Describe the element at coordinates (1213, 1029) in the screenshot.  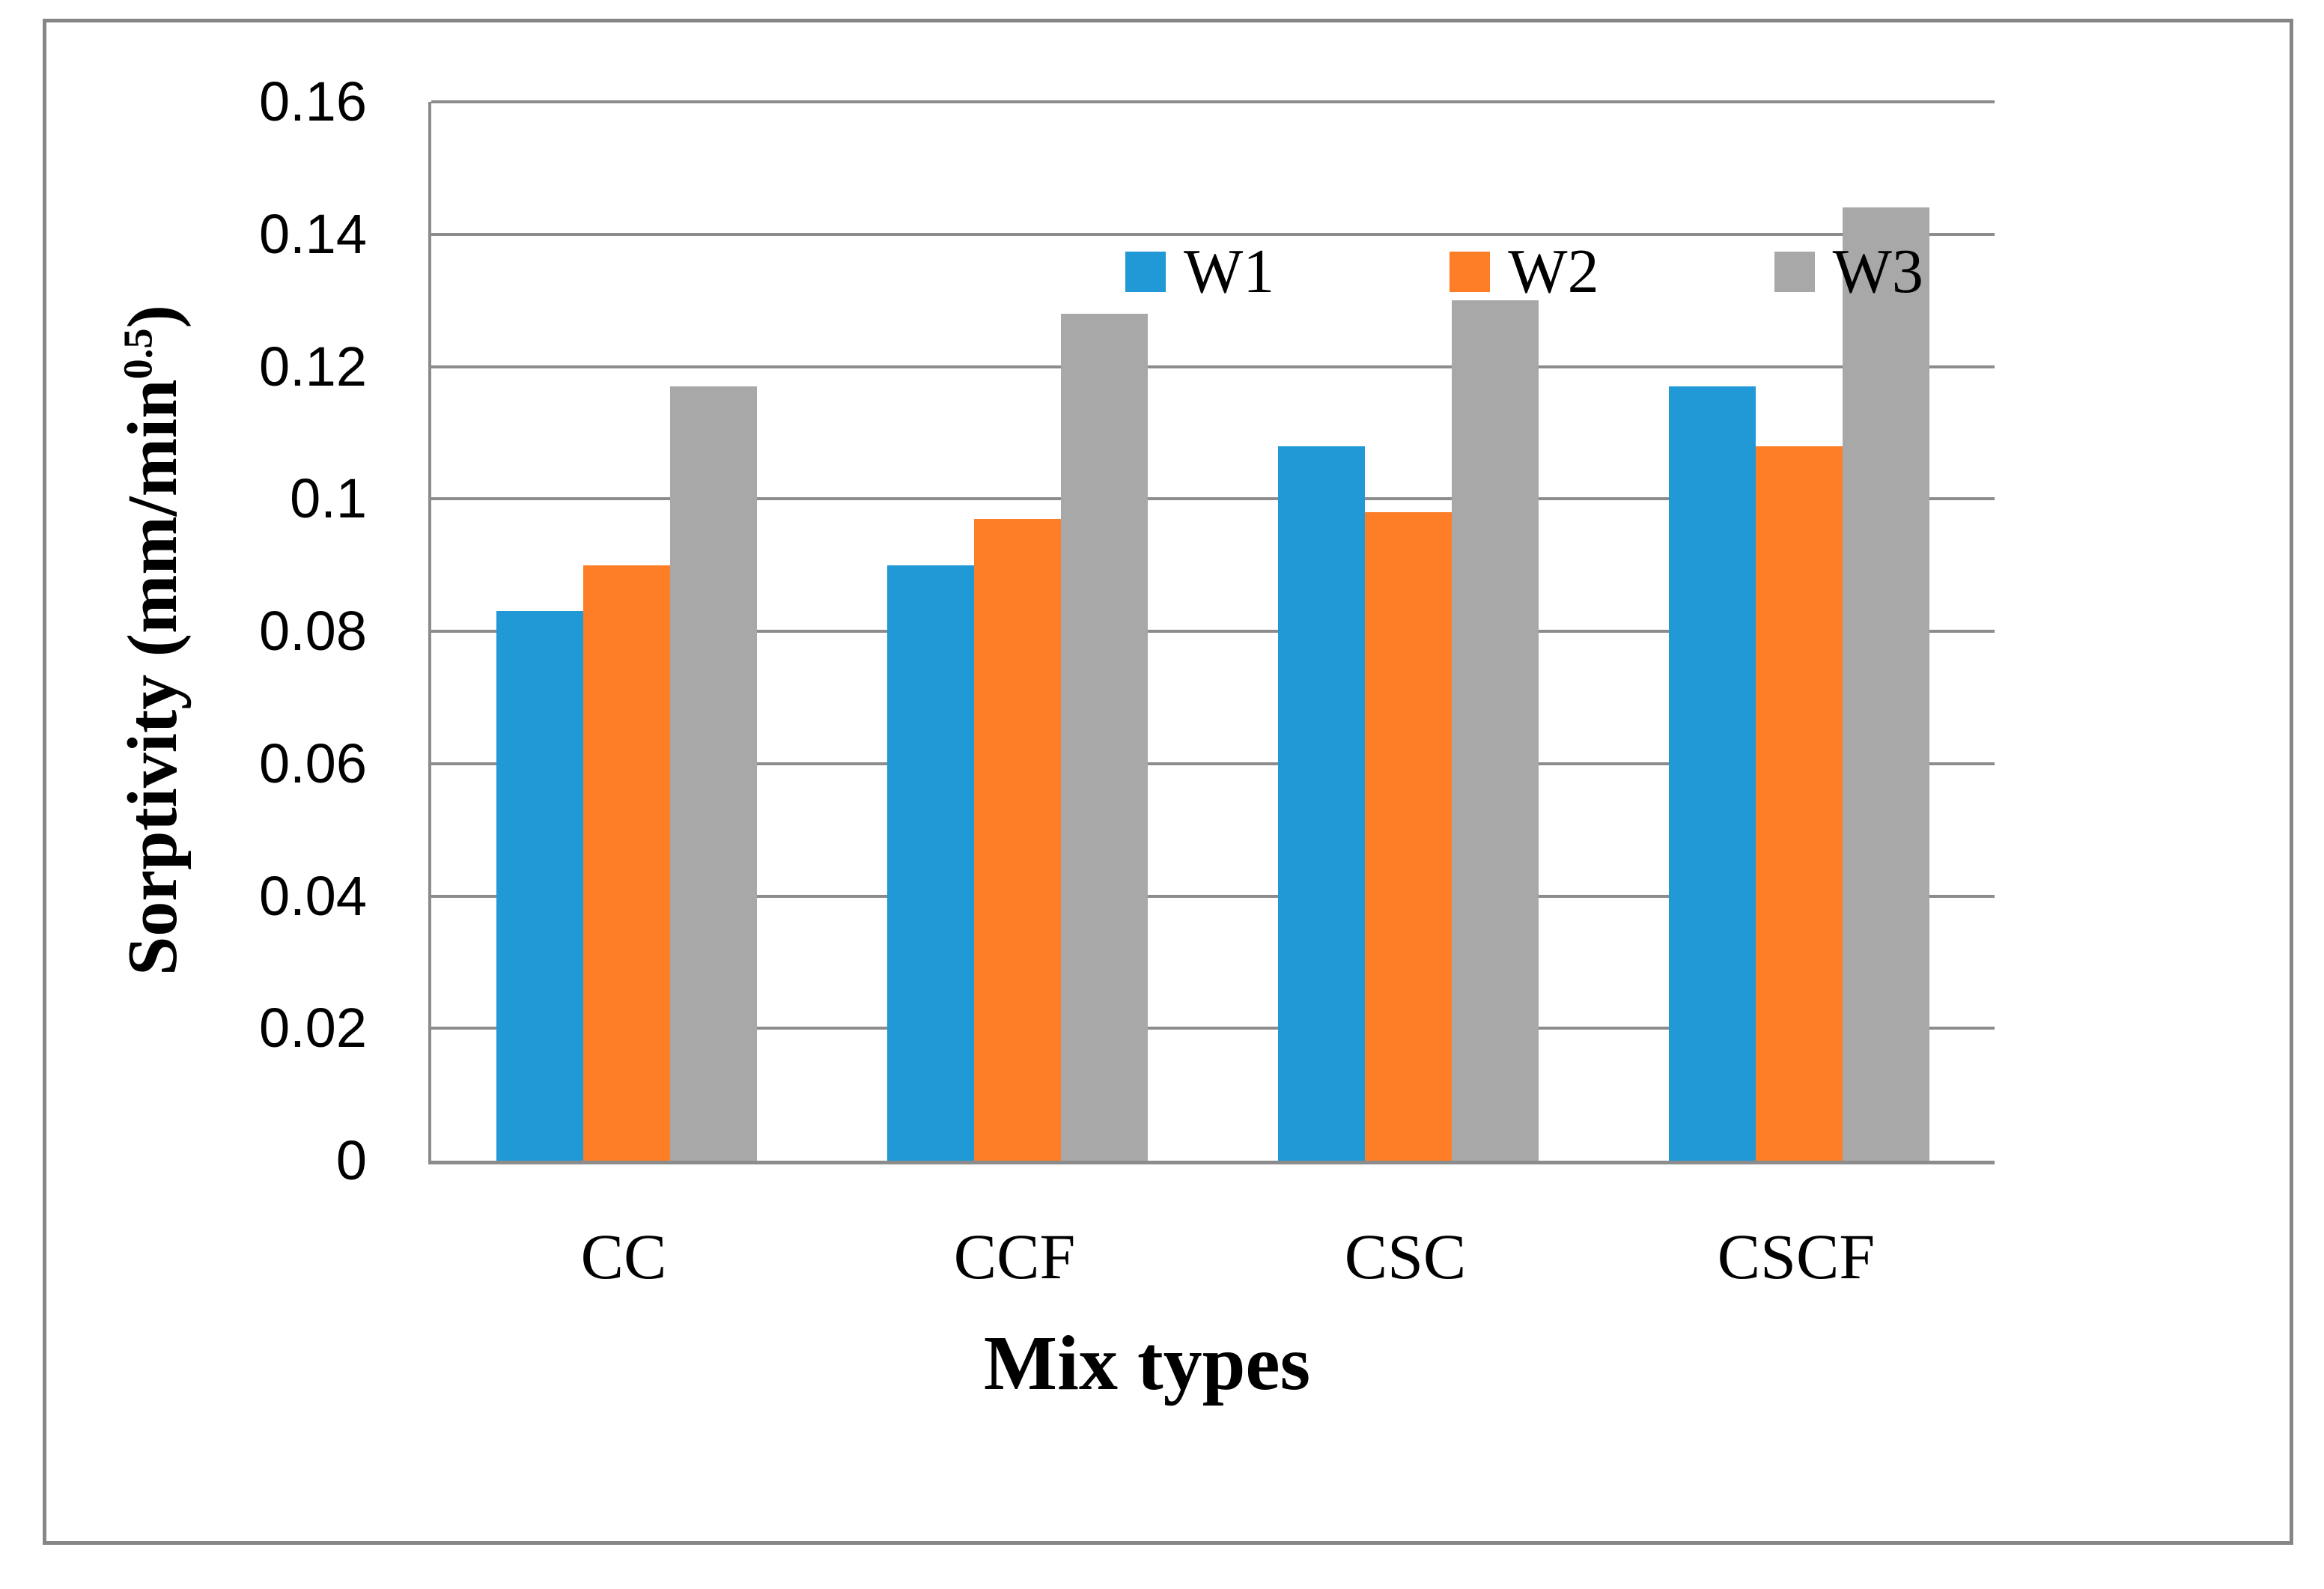
I see `gridline-0.02` at that location.